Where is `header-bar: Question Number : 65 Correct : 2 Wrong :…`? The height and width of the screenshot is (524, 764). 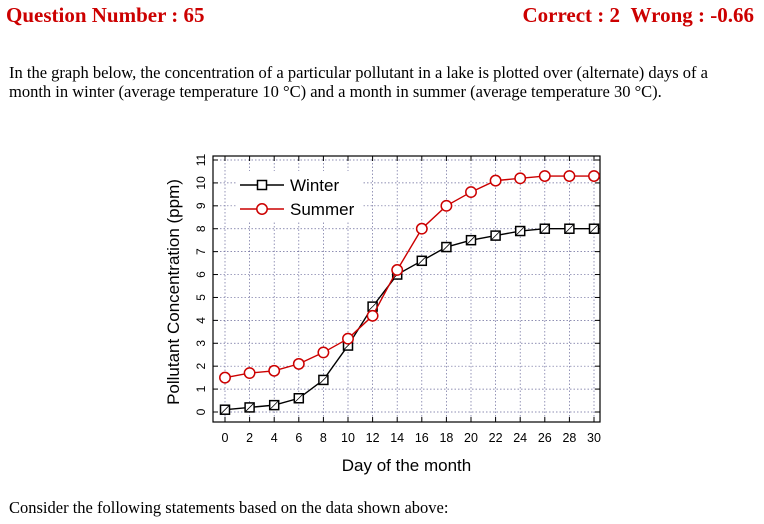
header-bar: Question Number : 65 Correct : 2 Wrong :… is located at coordinates (382, 17).